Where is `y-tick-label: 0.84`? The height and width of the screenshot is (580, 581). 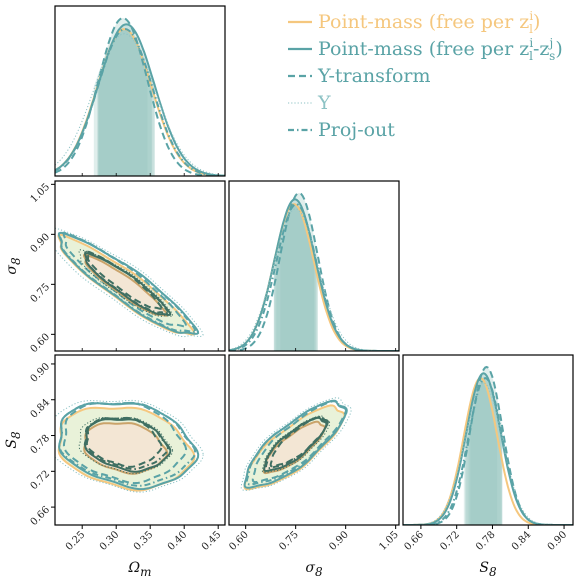
y-tick-label: 0.84 is located at coordinates (41, 409).